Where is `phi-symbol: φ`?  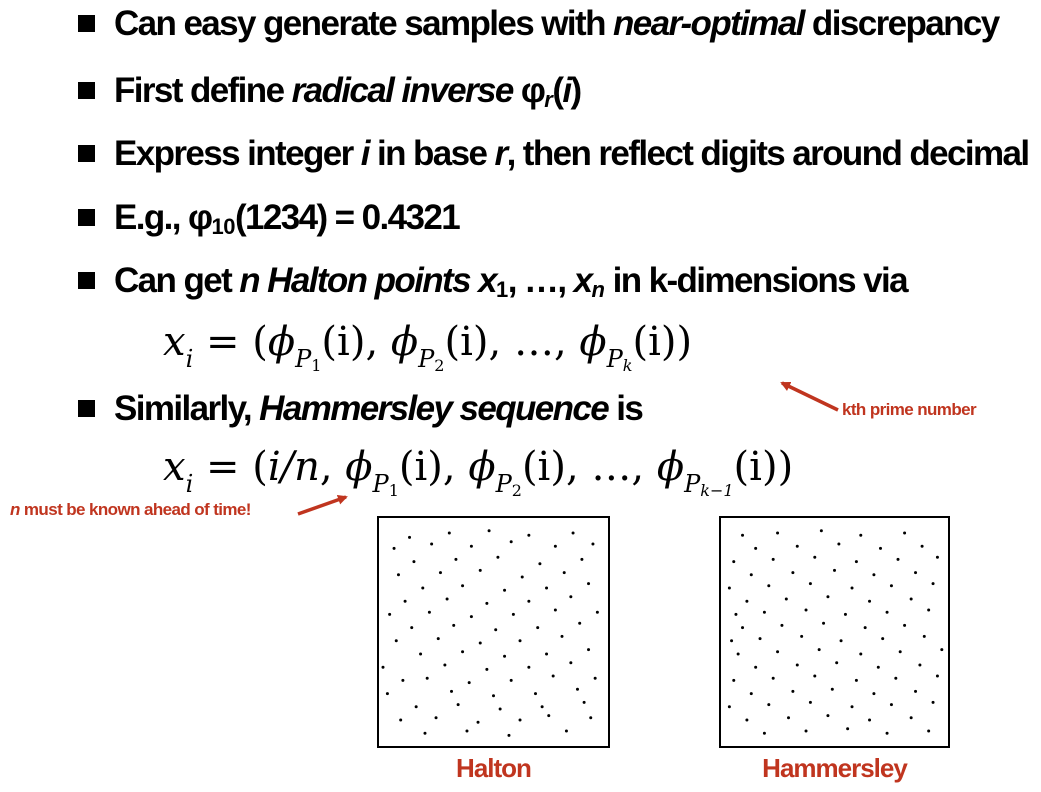 phi-symbol: φ is located at coordinates (529, 90).